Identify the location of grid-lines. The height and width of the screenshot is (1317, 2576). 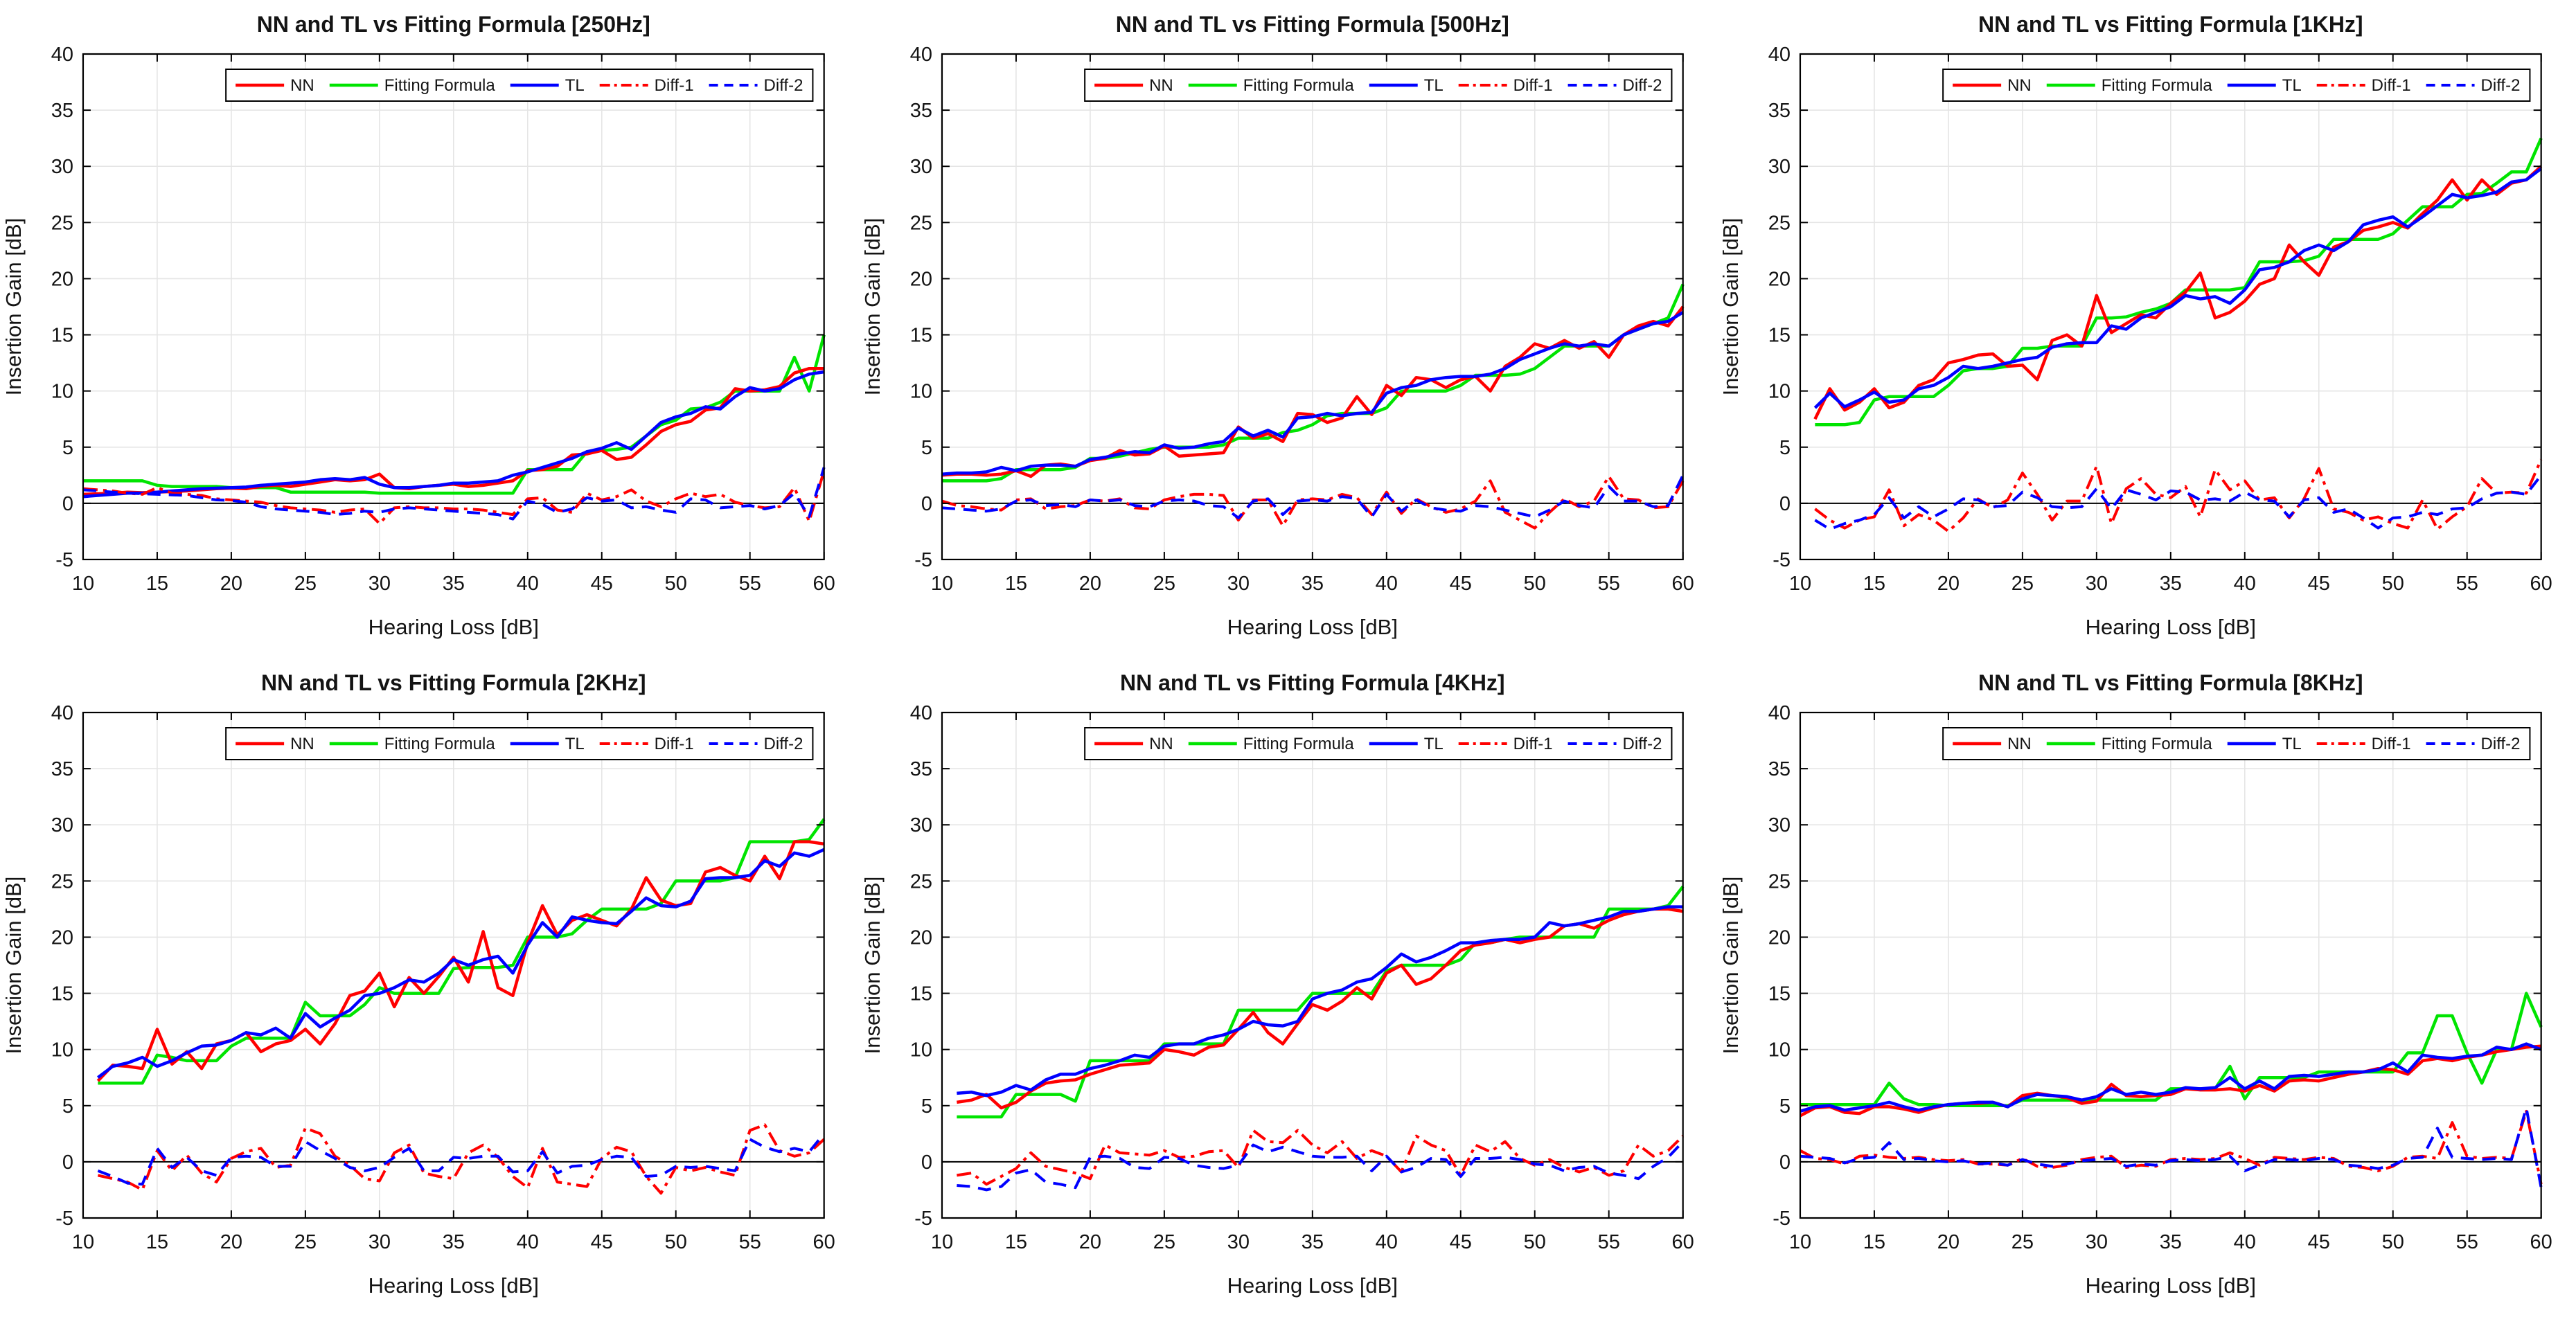
(2170, 965).